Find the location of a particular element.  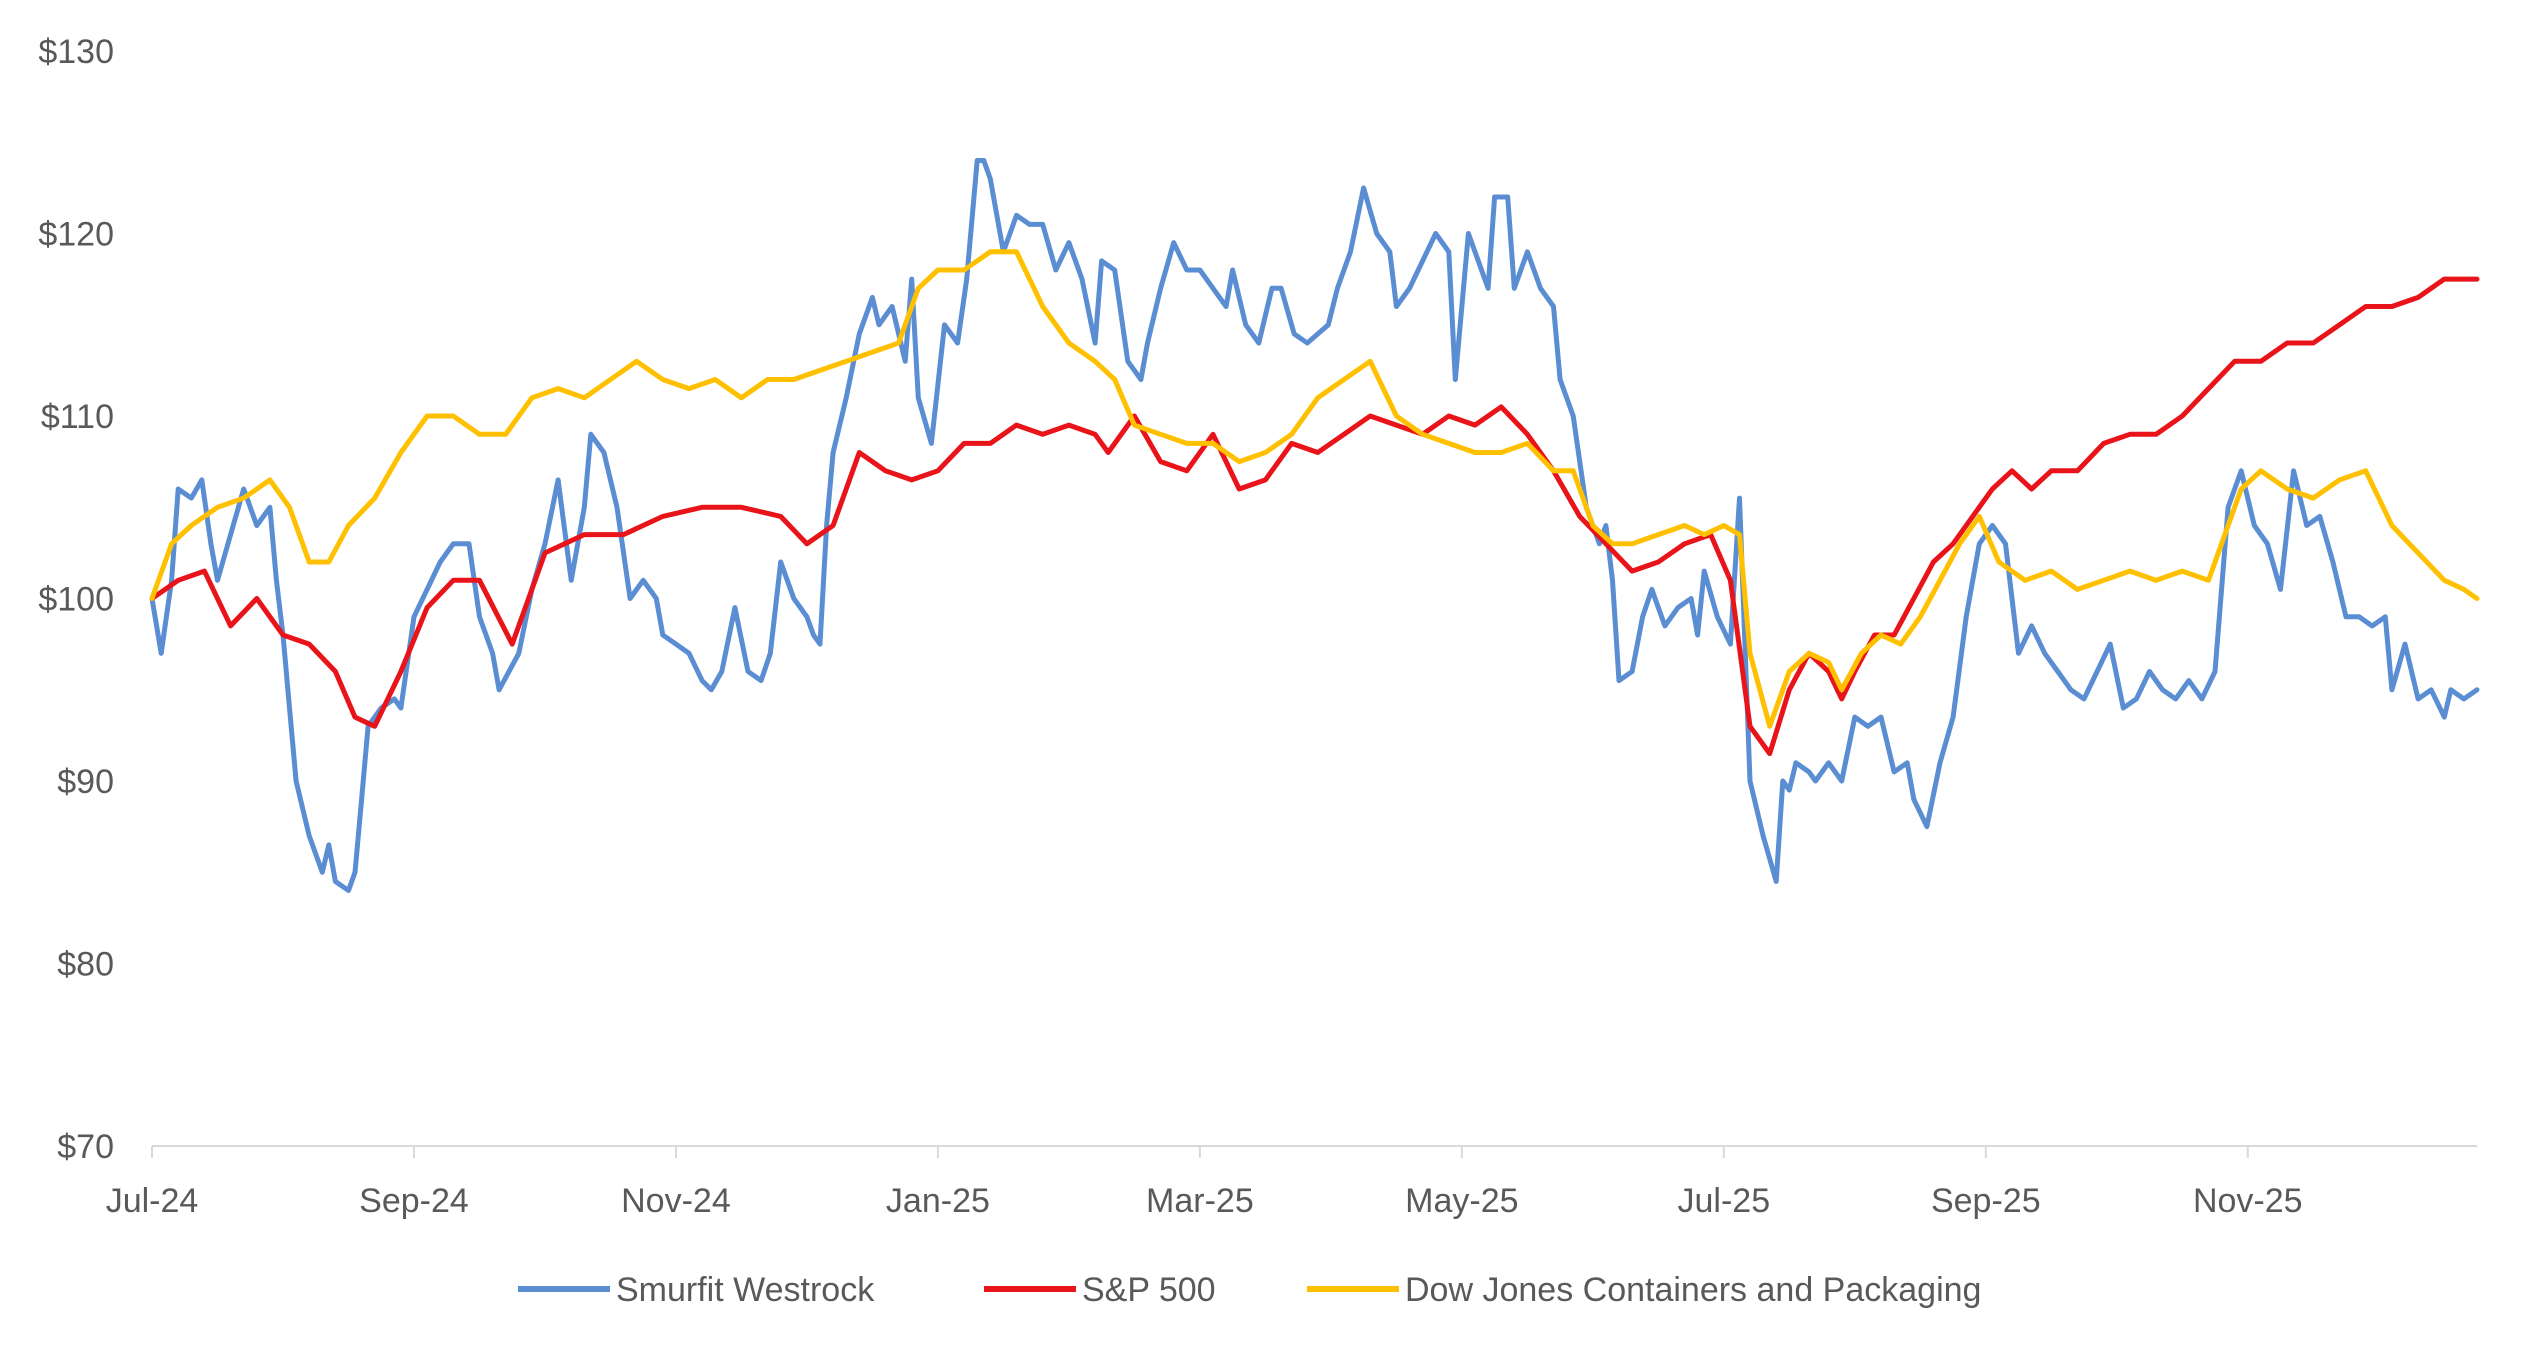

y-axis: $70 $80 $90 $100 $110 $120 $130 is located at coordinates (76, 599).